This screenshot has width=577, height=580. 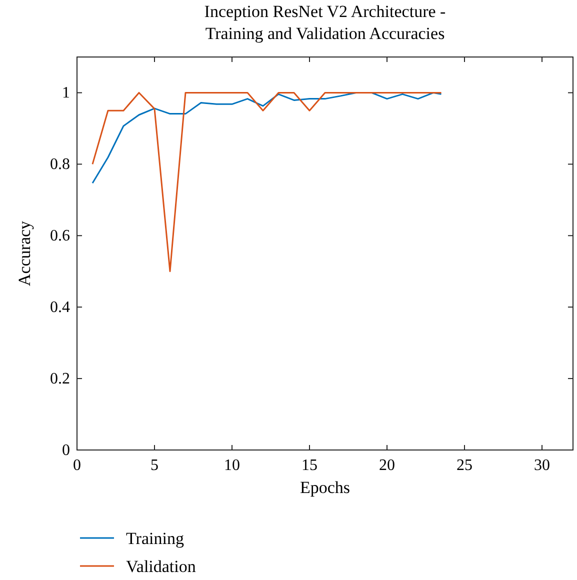 What do you see at coordinates (66, 450) in the screenshot?
I see `y-tick-label: 0` at bounding box center [66, 450].